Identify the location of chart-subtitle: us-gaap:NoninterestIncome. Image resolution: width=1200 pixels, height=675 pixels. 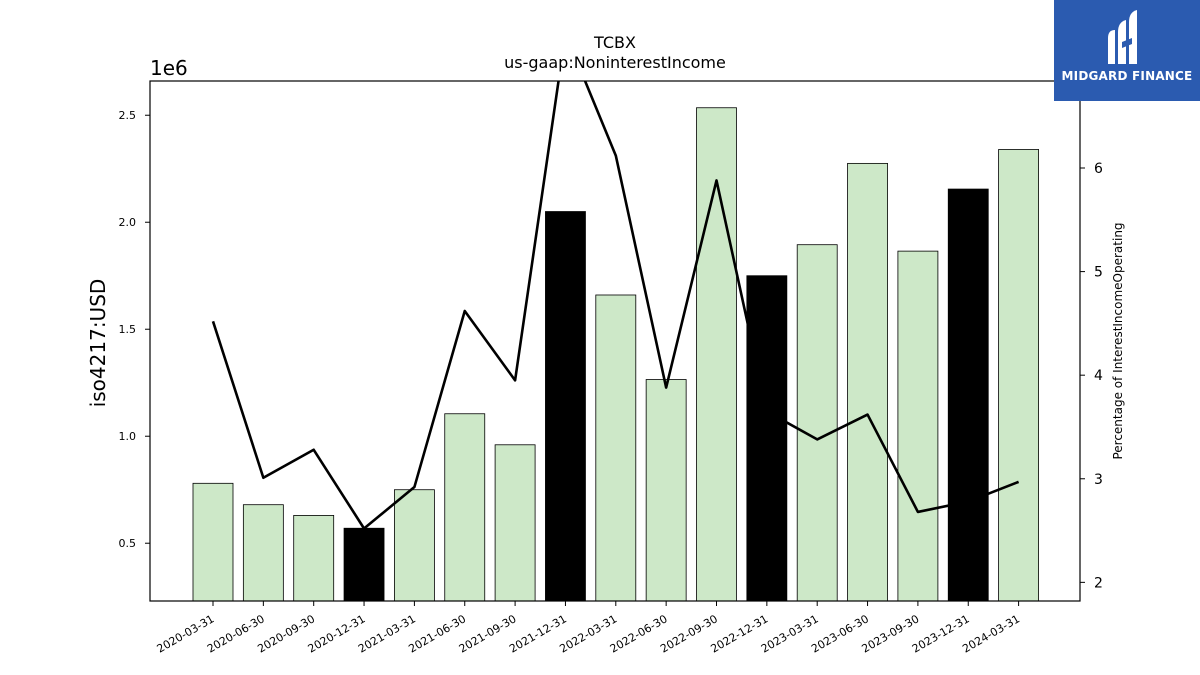
(615, 62).